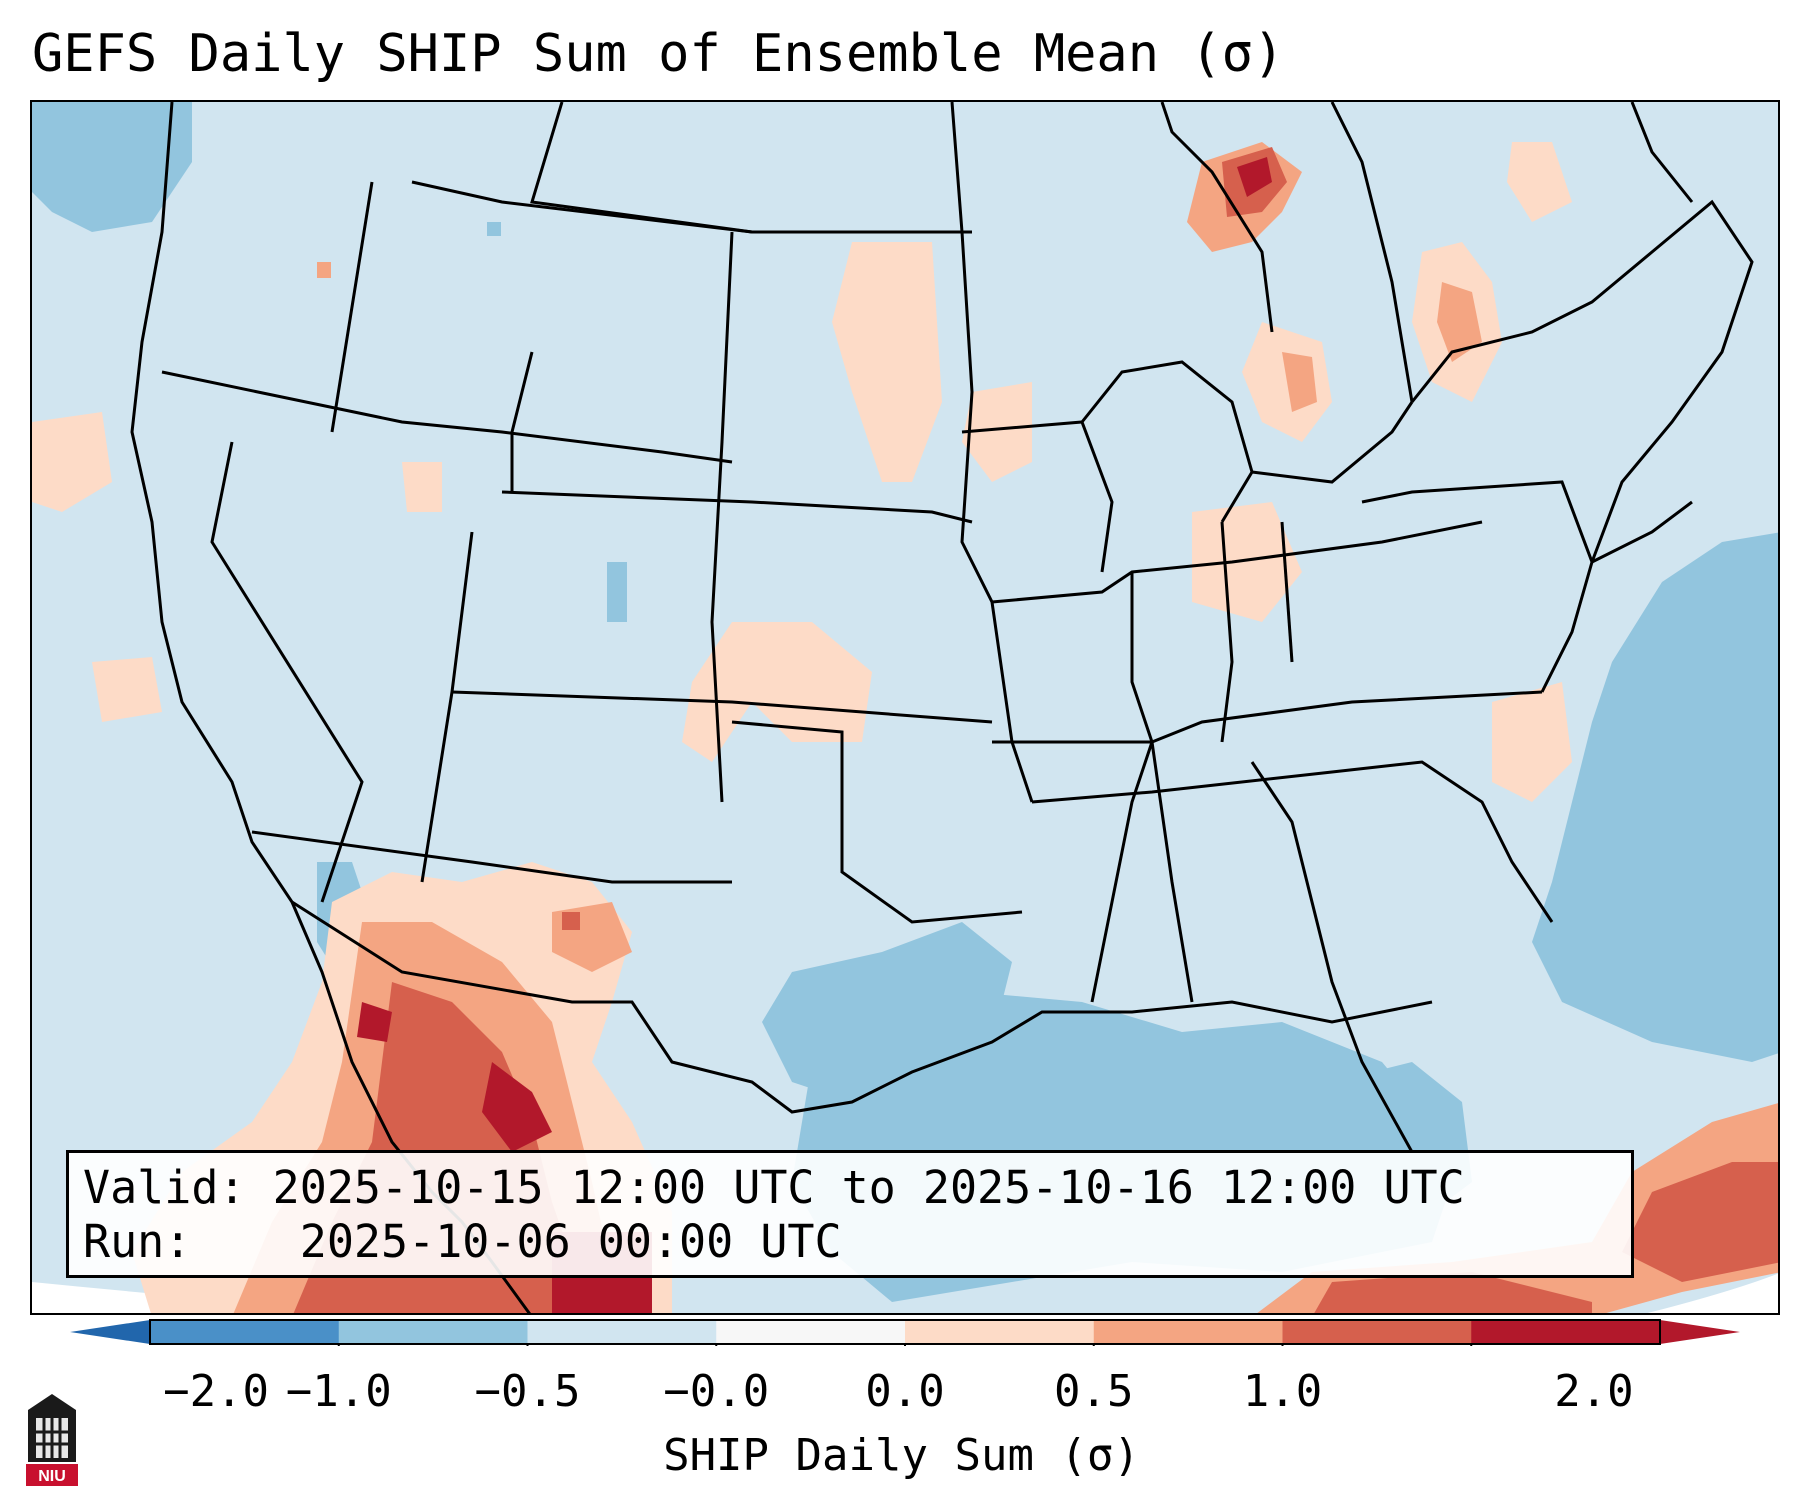  I want to click on colorbar-tick-label: 1.0, so click(1282, 1391).